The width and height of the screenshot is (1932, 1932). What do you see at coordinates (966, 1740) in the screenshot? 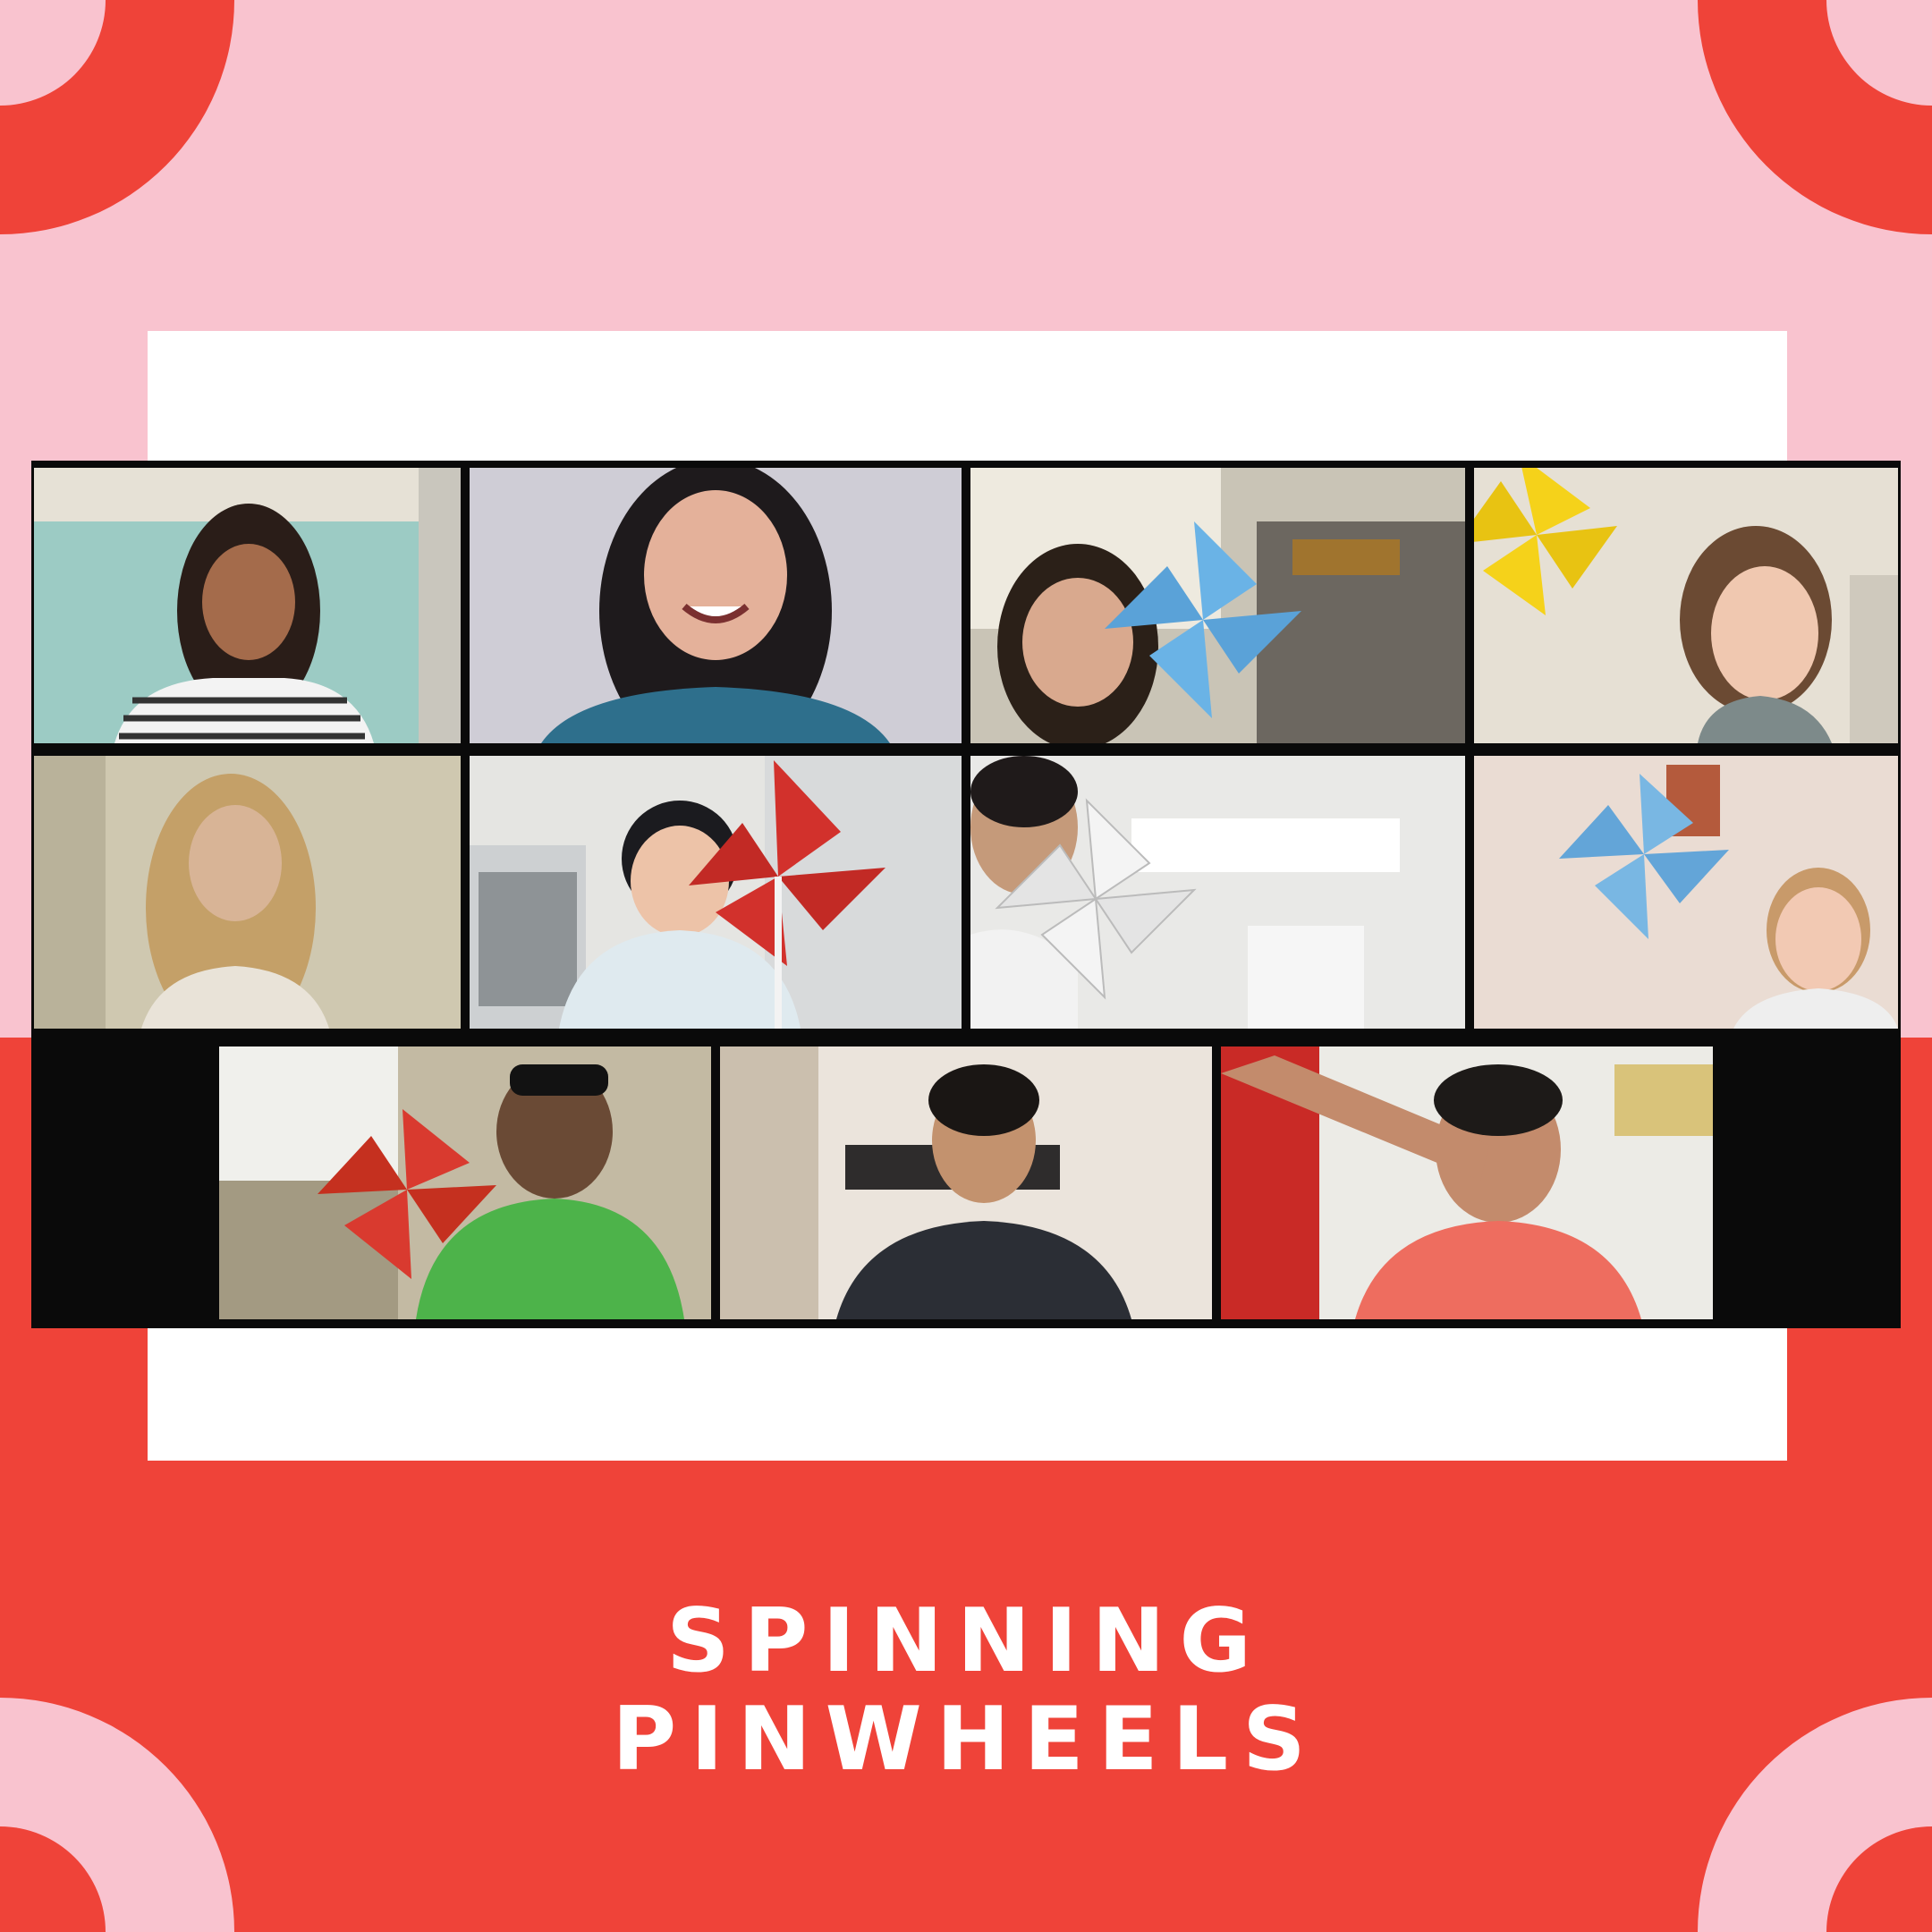
I see `title-line-2: PINWHEELS` at bounding box center [966, 1740].